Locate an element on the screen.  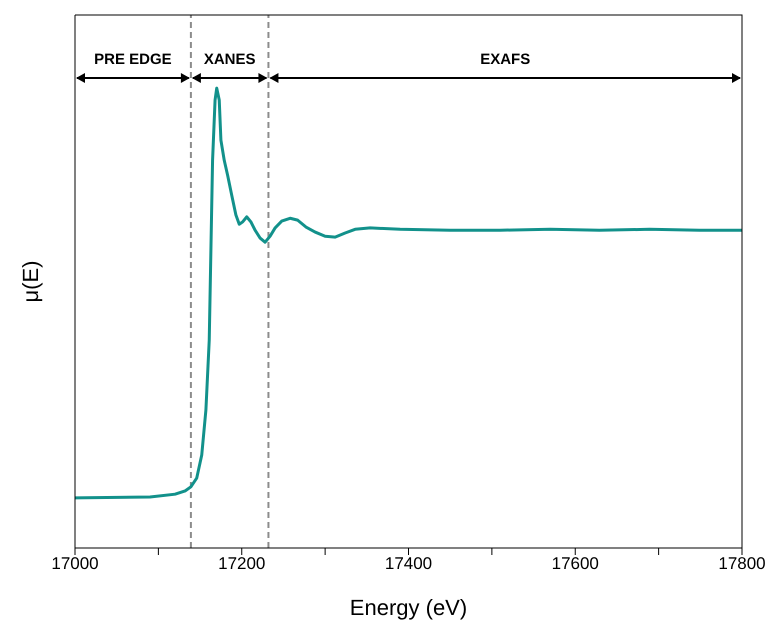
x-axis-title: Energy (eV) is located at coordinates (409, 607).